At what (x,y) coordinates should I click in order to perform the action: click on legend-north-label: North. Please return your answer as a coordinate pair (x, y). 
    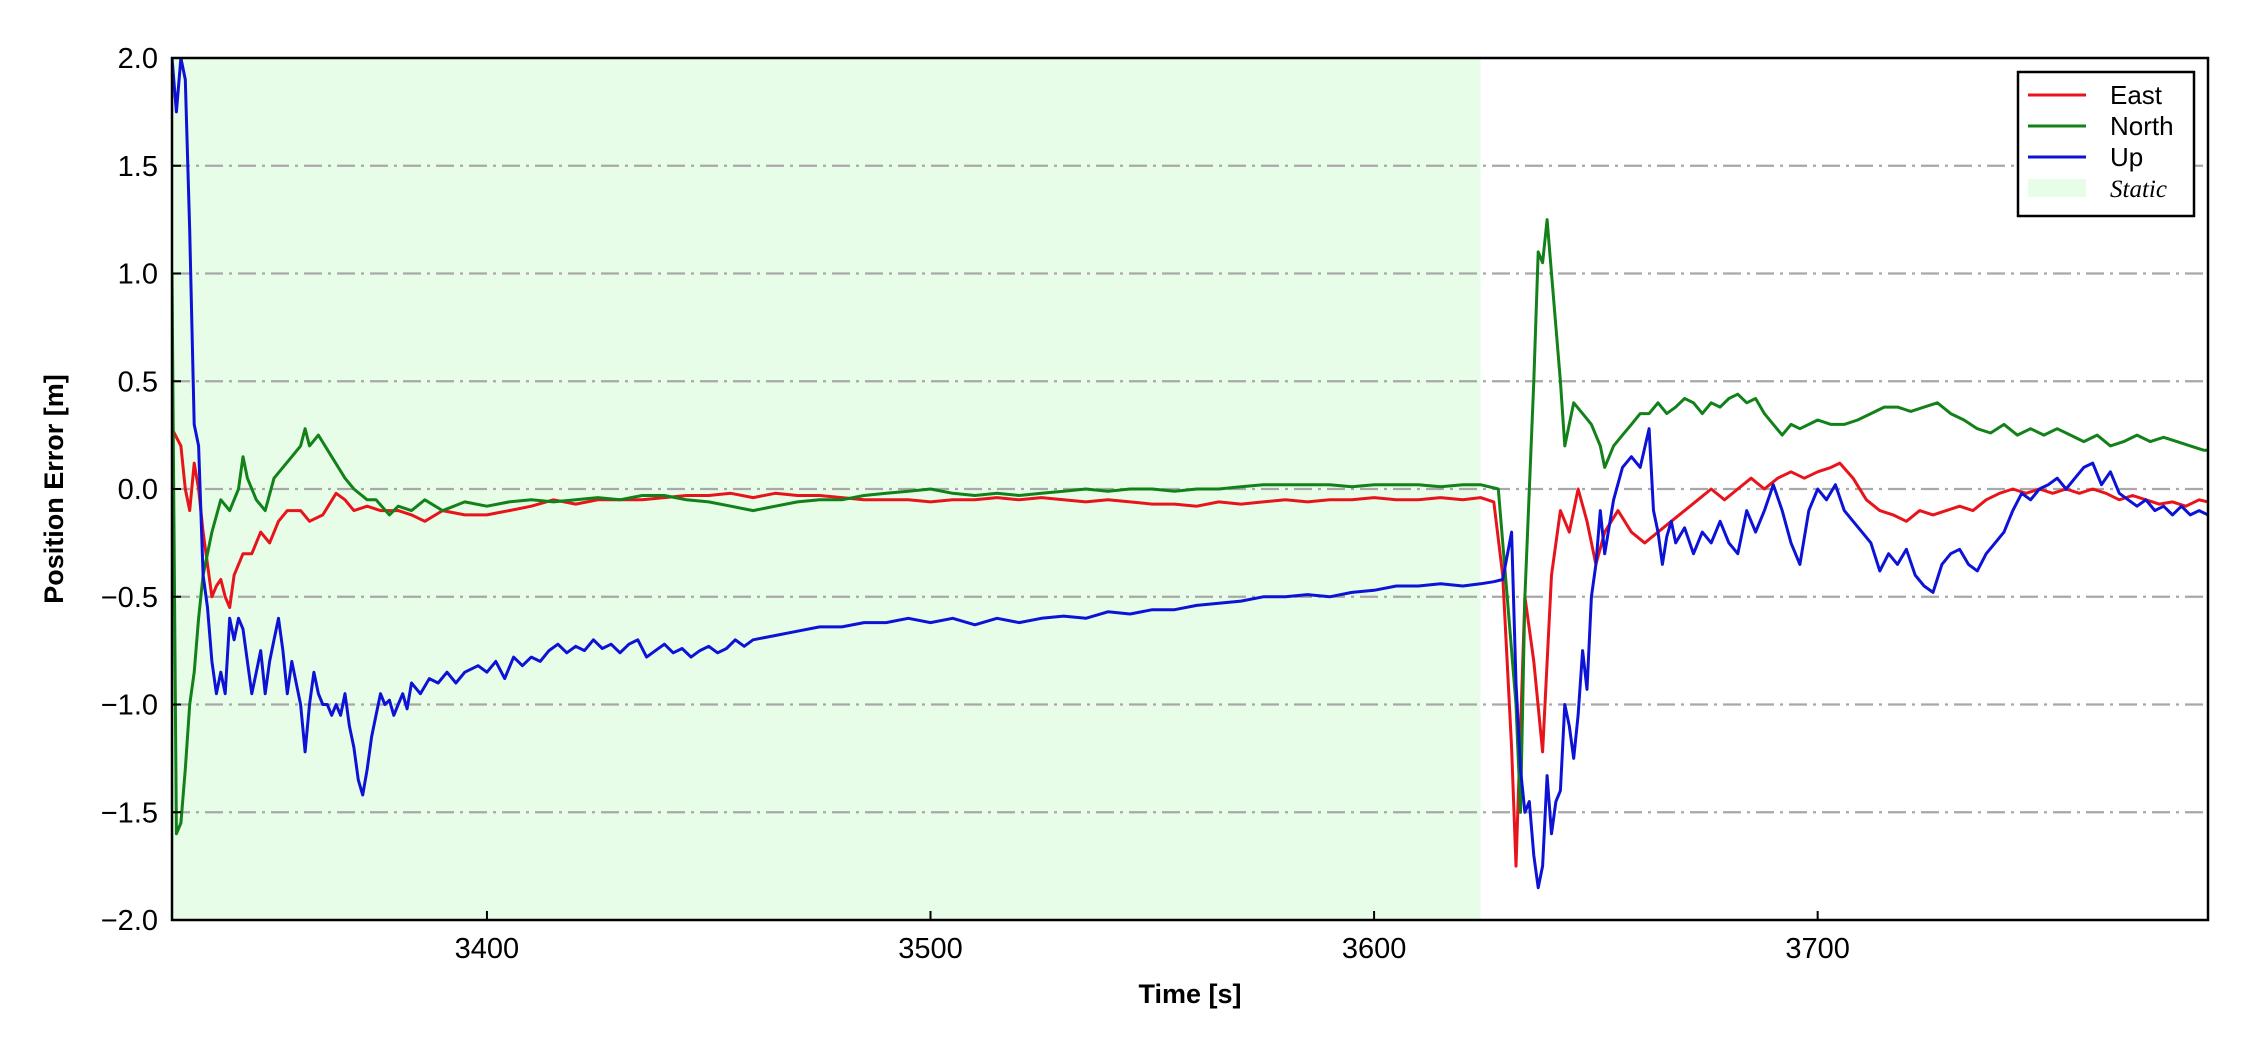
    Looking at the image, I should click on (2142, 126).